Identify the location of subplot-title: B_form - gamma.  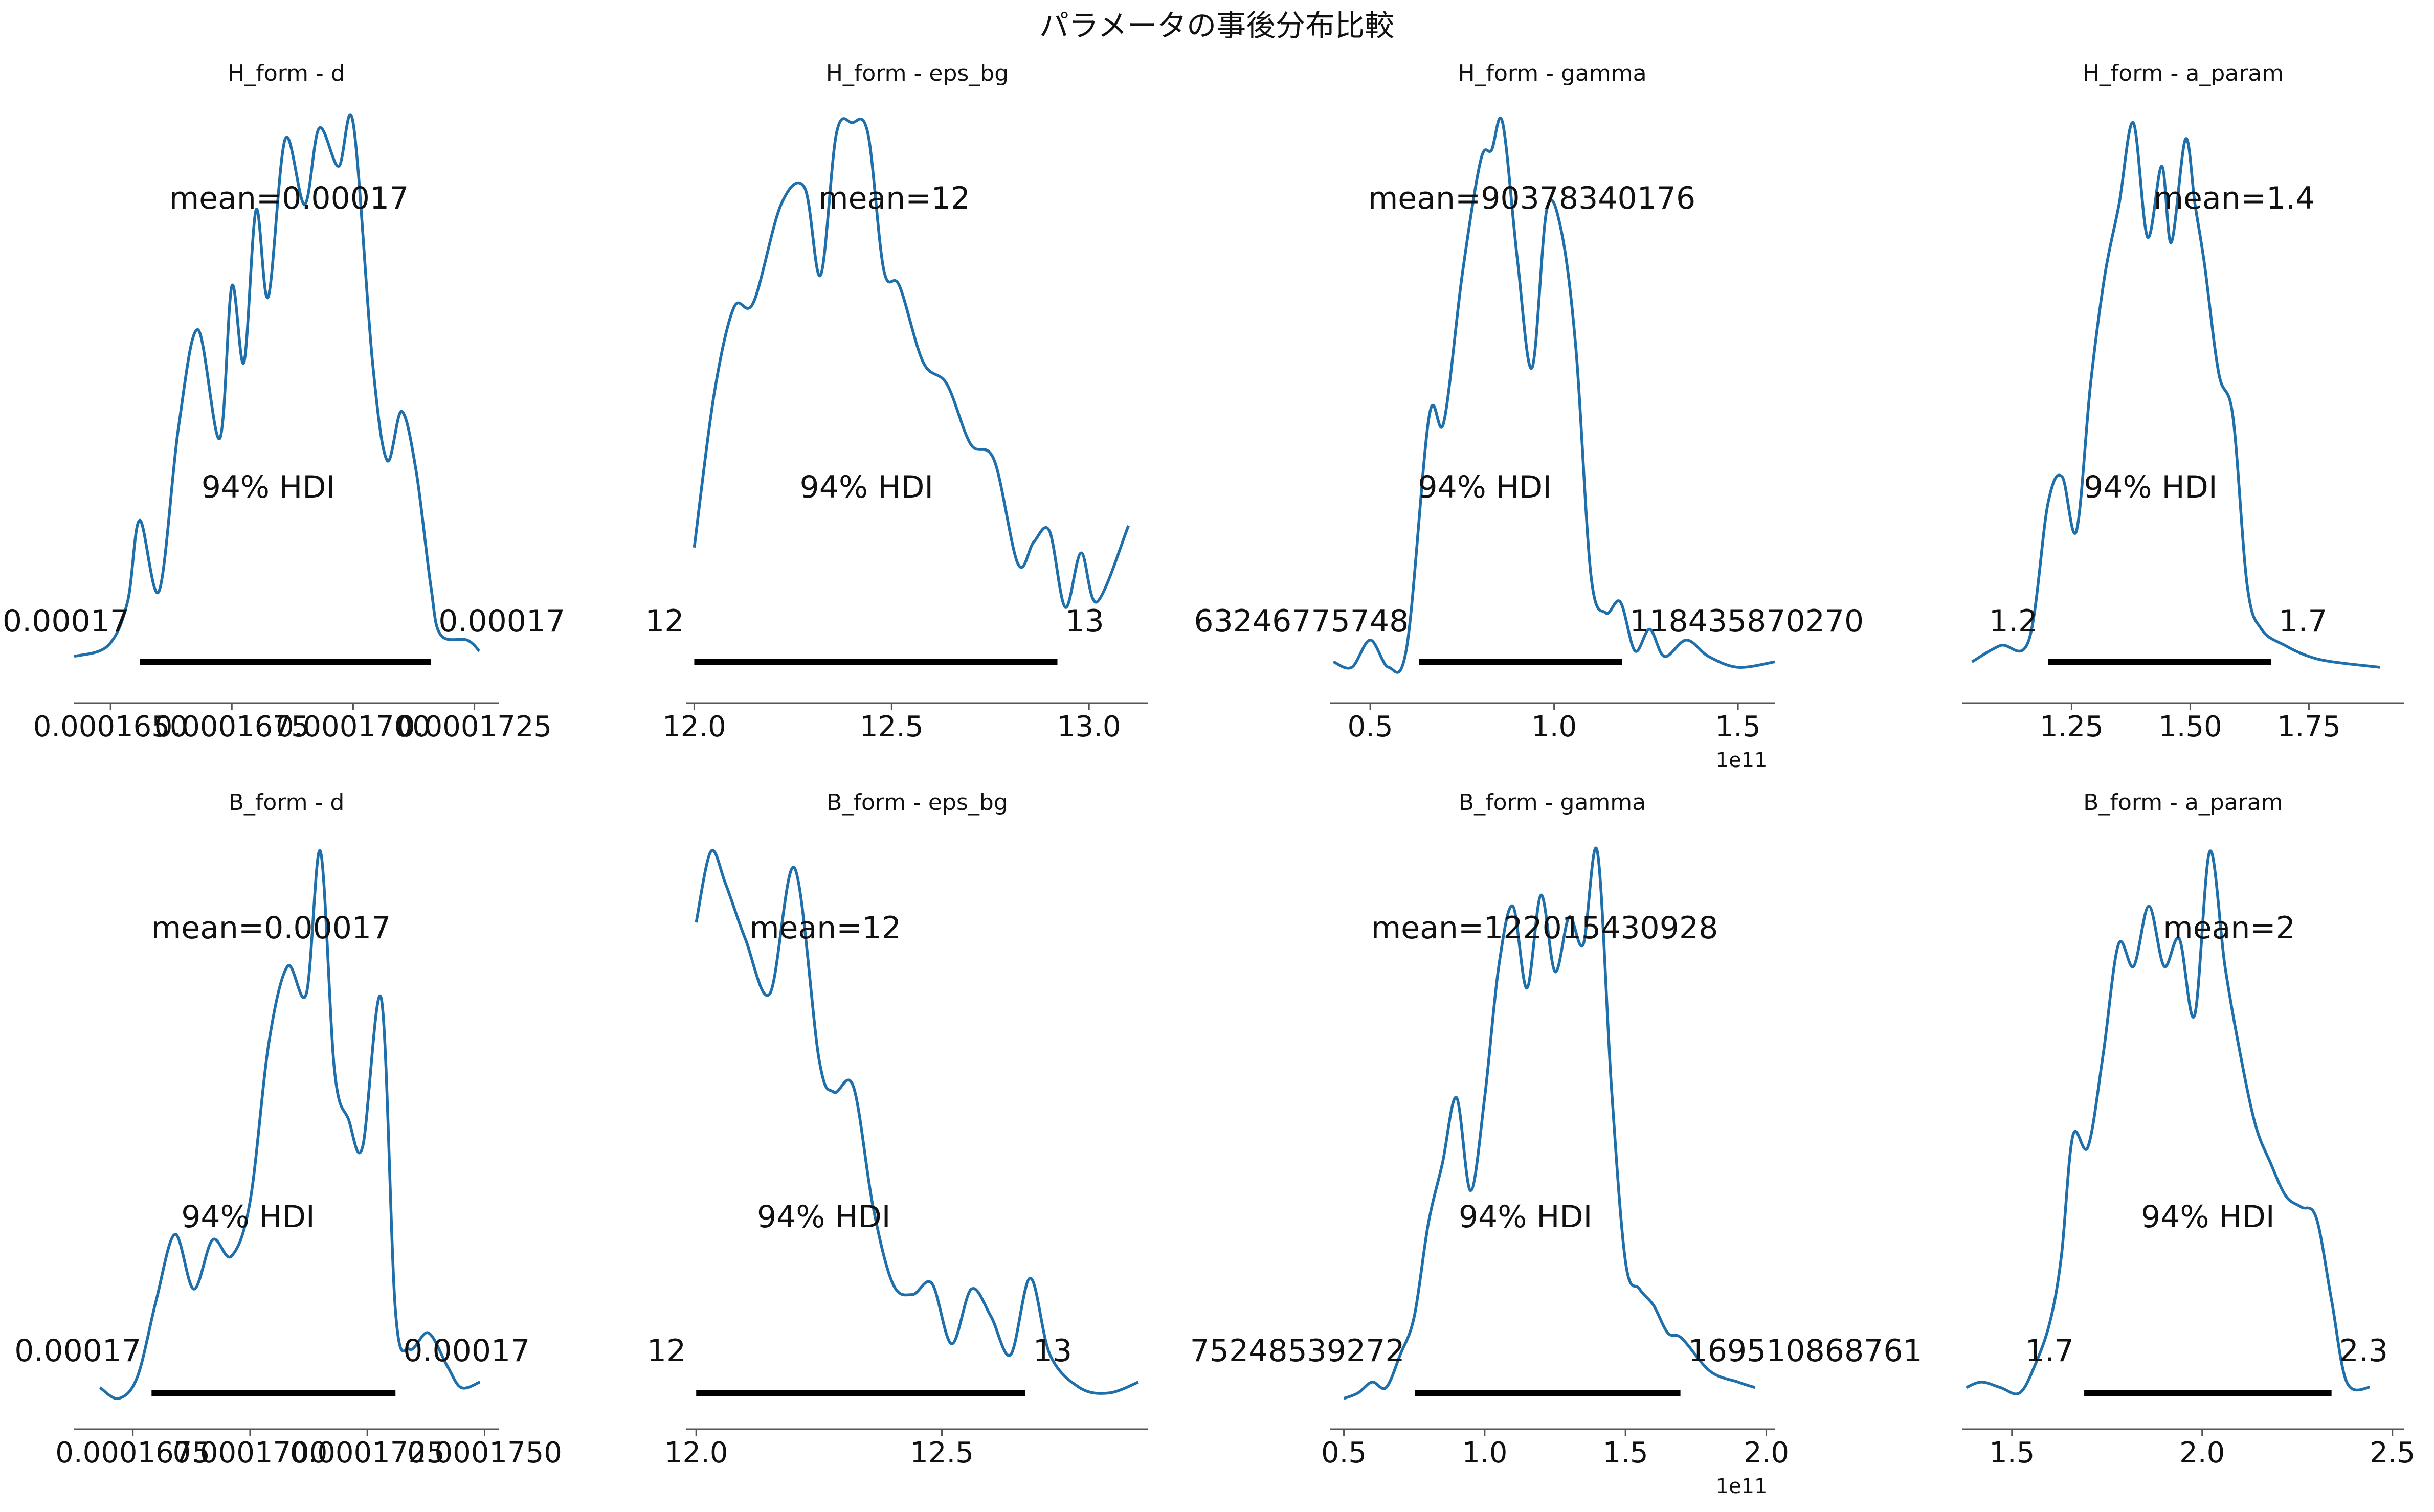
(1553, 802).